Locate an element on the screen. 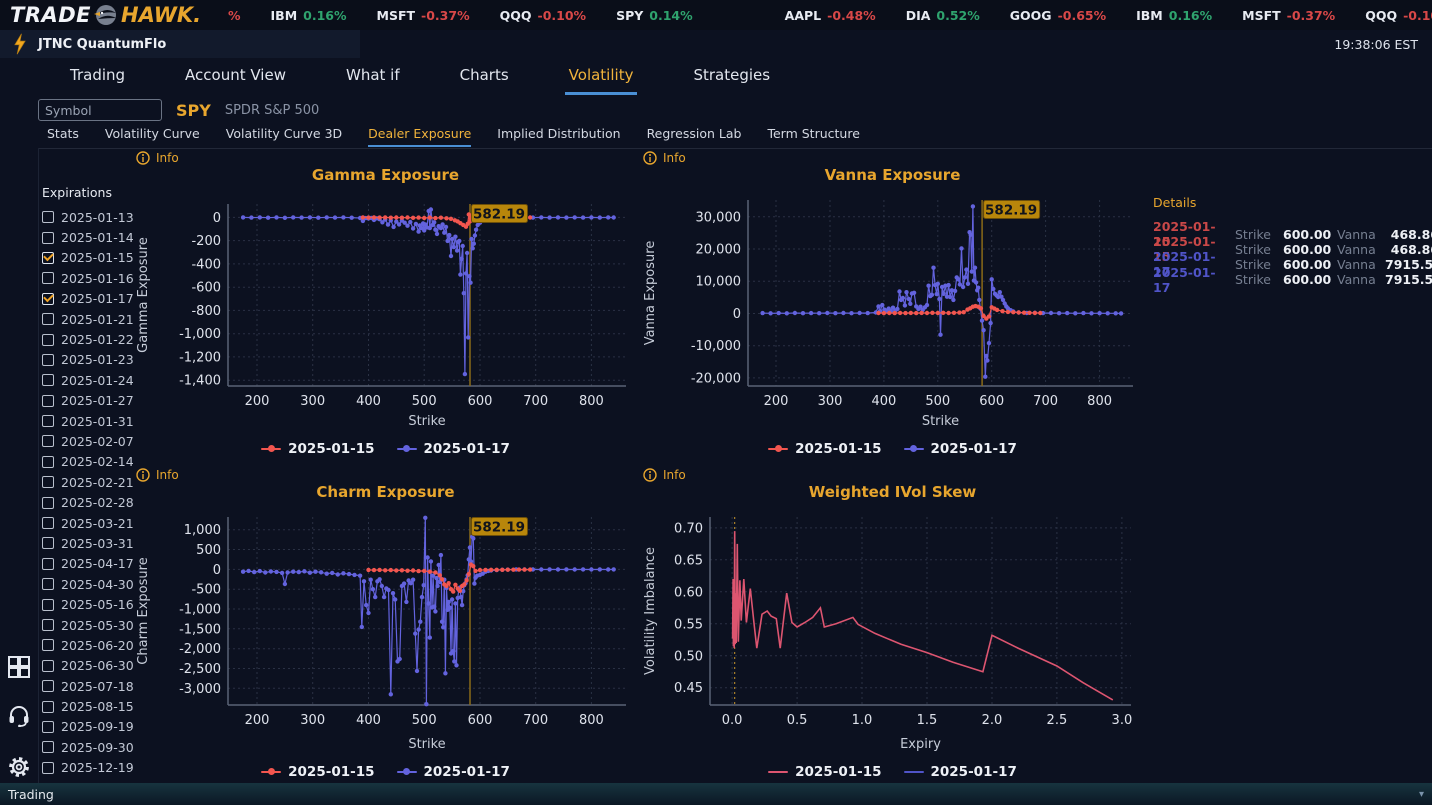 This screenshot has width=1432, height=805. svg-text: 400 is located at coordinates (883, 401).